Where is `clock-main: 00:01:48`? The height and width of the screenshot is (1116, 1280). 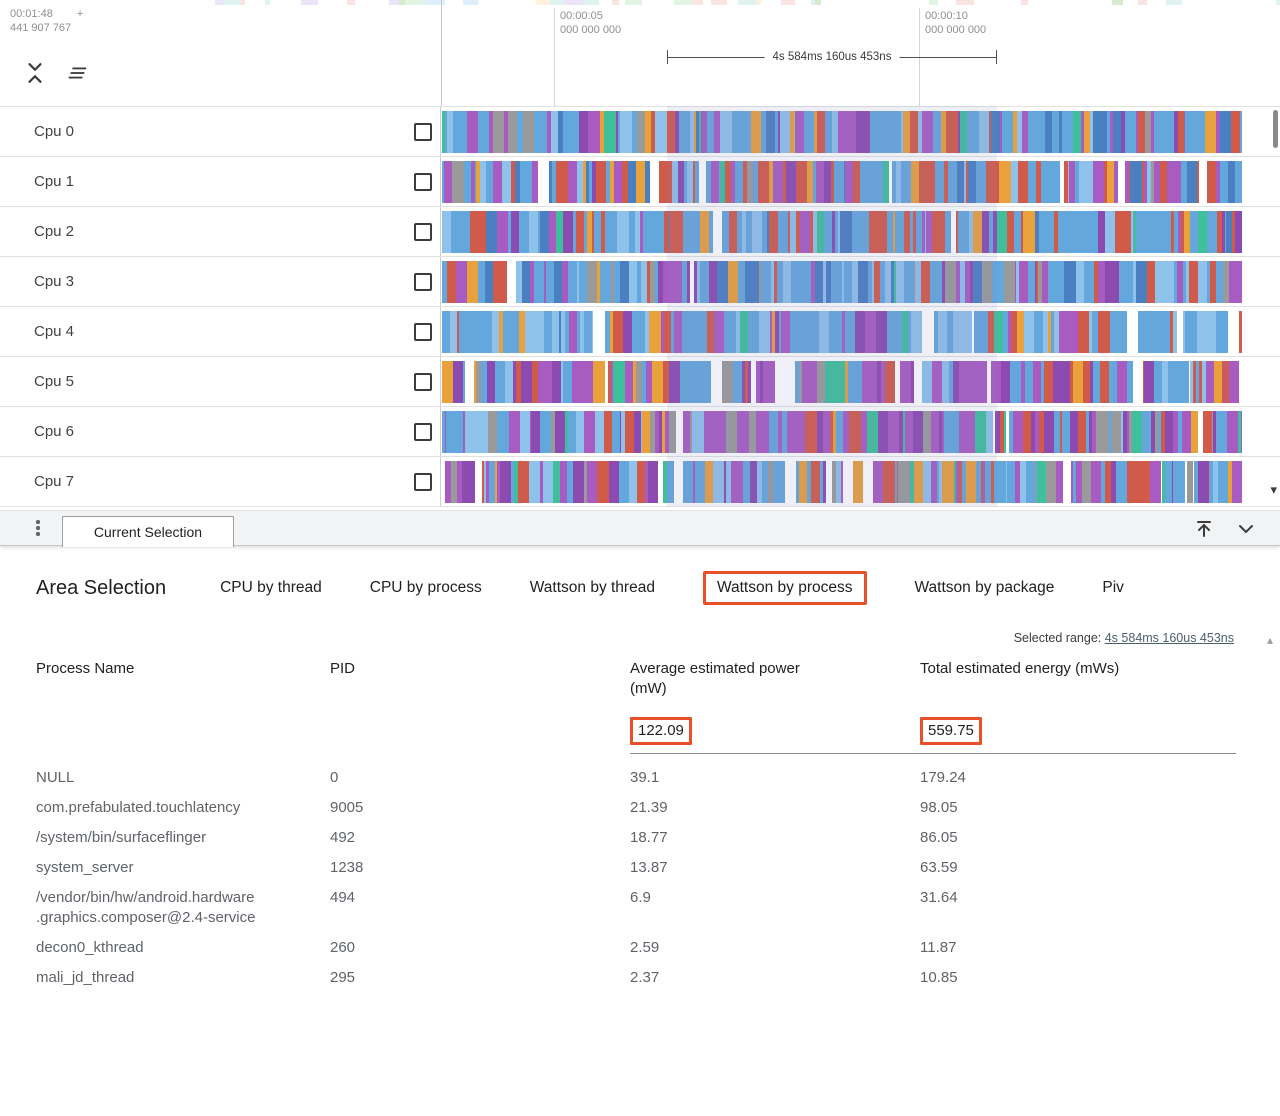
clock-main: 00:01:48 is located at coordinates (31, 14).